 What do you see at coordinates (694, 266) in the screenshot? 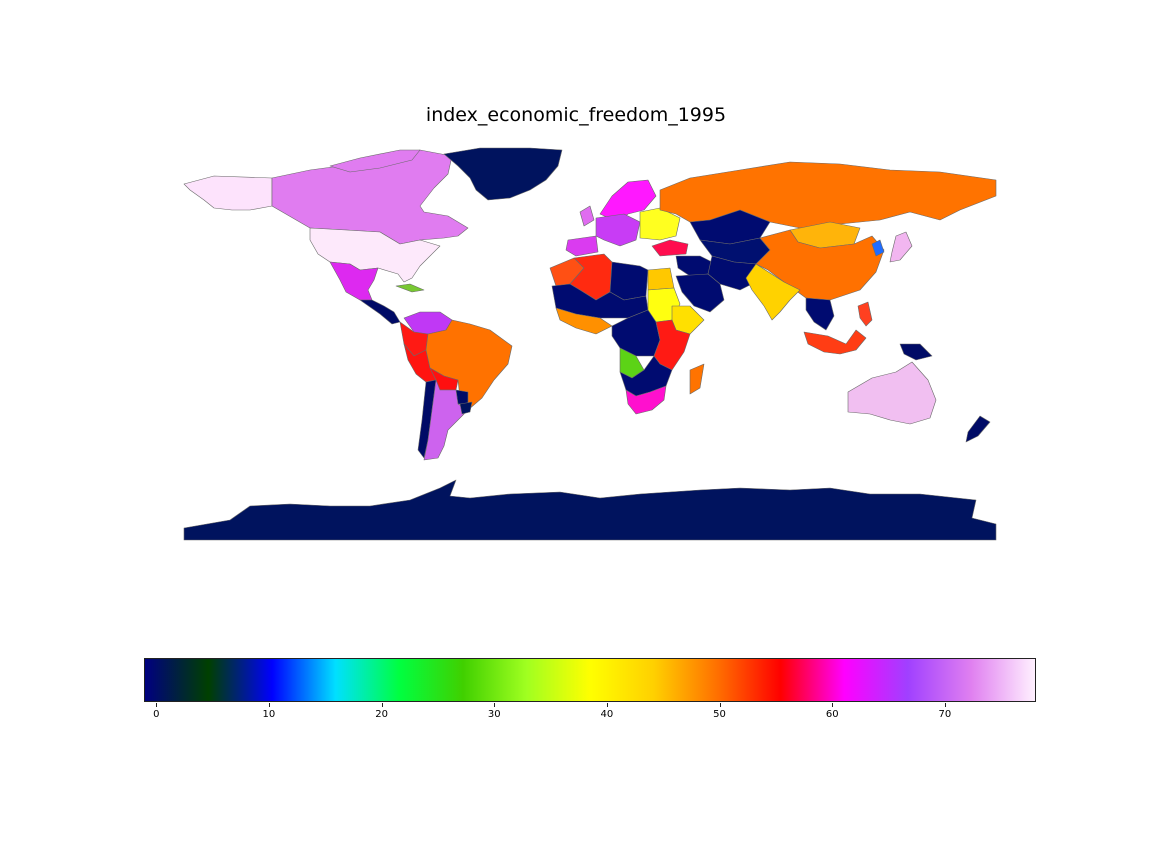
I see `region-middle-east` at bounding box center [694, 266].